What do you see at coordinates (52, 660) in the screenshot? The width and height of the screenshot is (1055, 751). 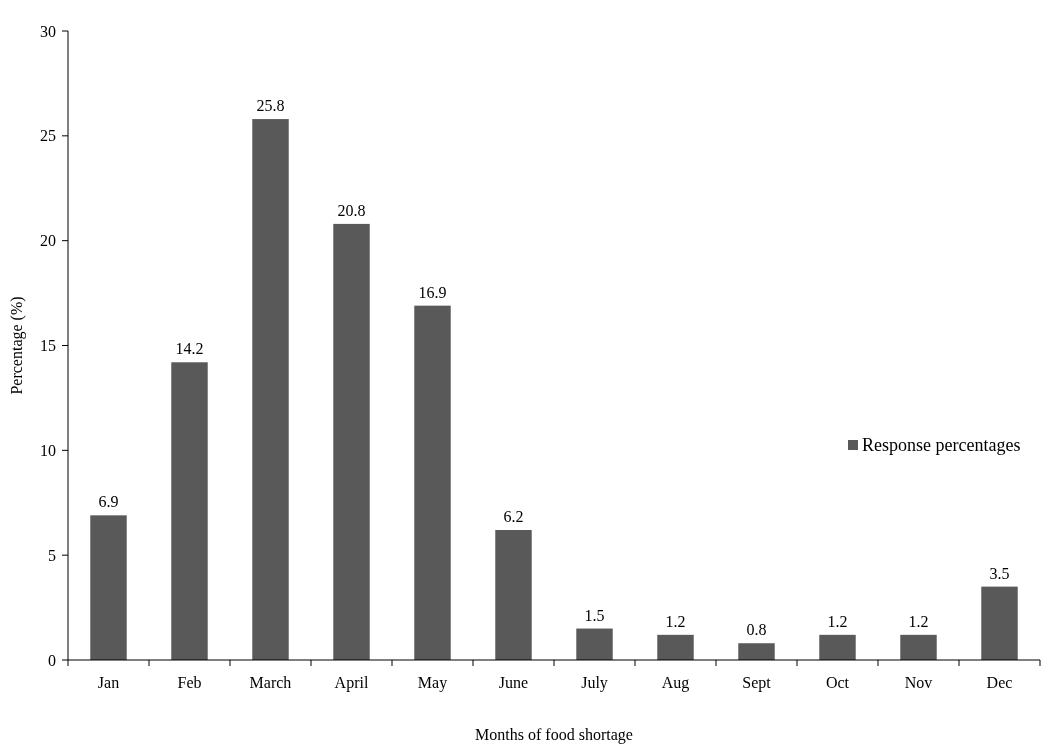 I see `y-tick-label: 0` at bounding box center [52, 660].